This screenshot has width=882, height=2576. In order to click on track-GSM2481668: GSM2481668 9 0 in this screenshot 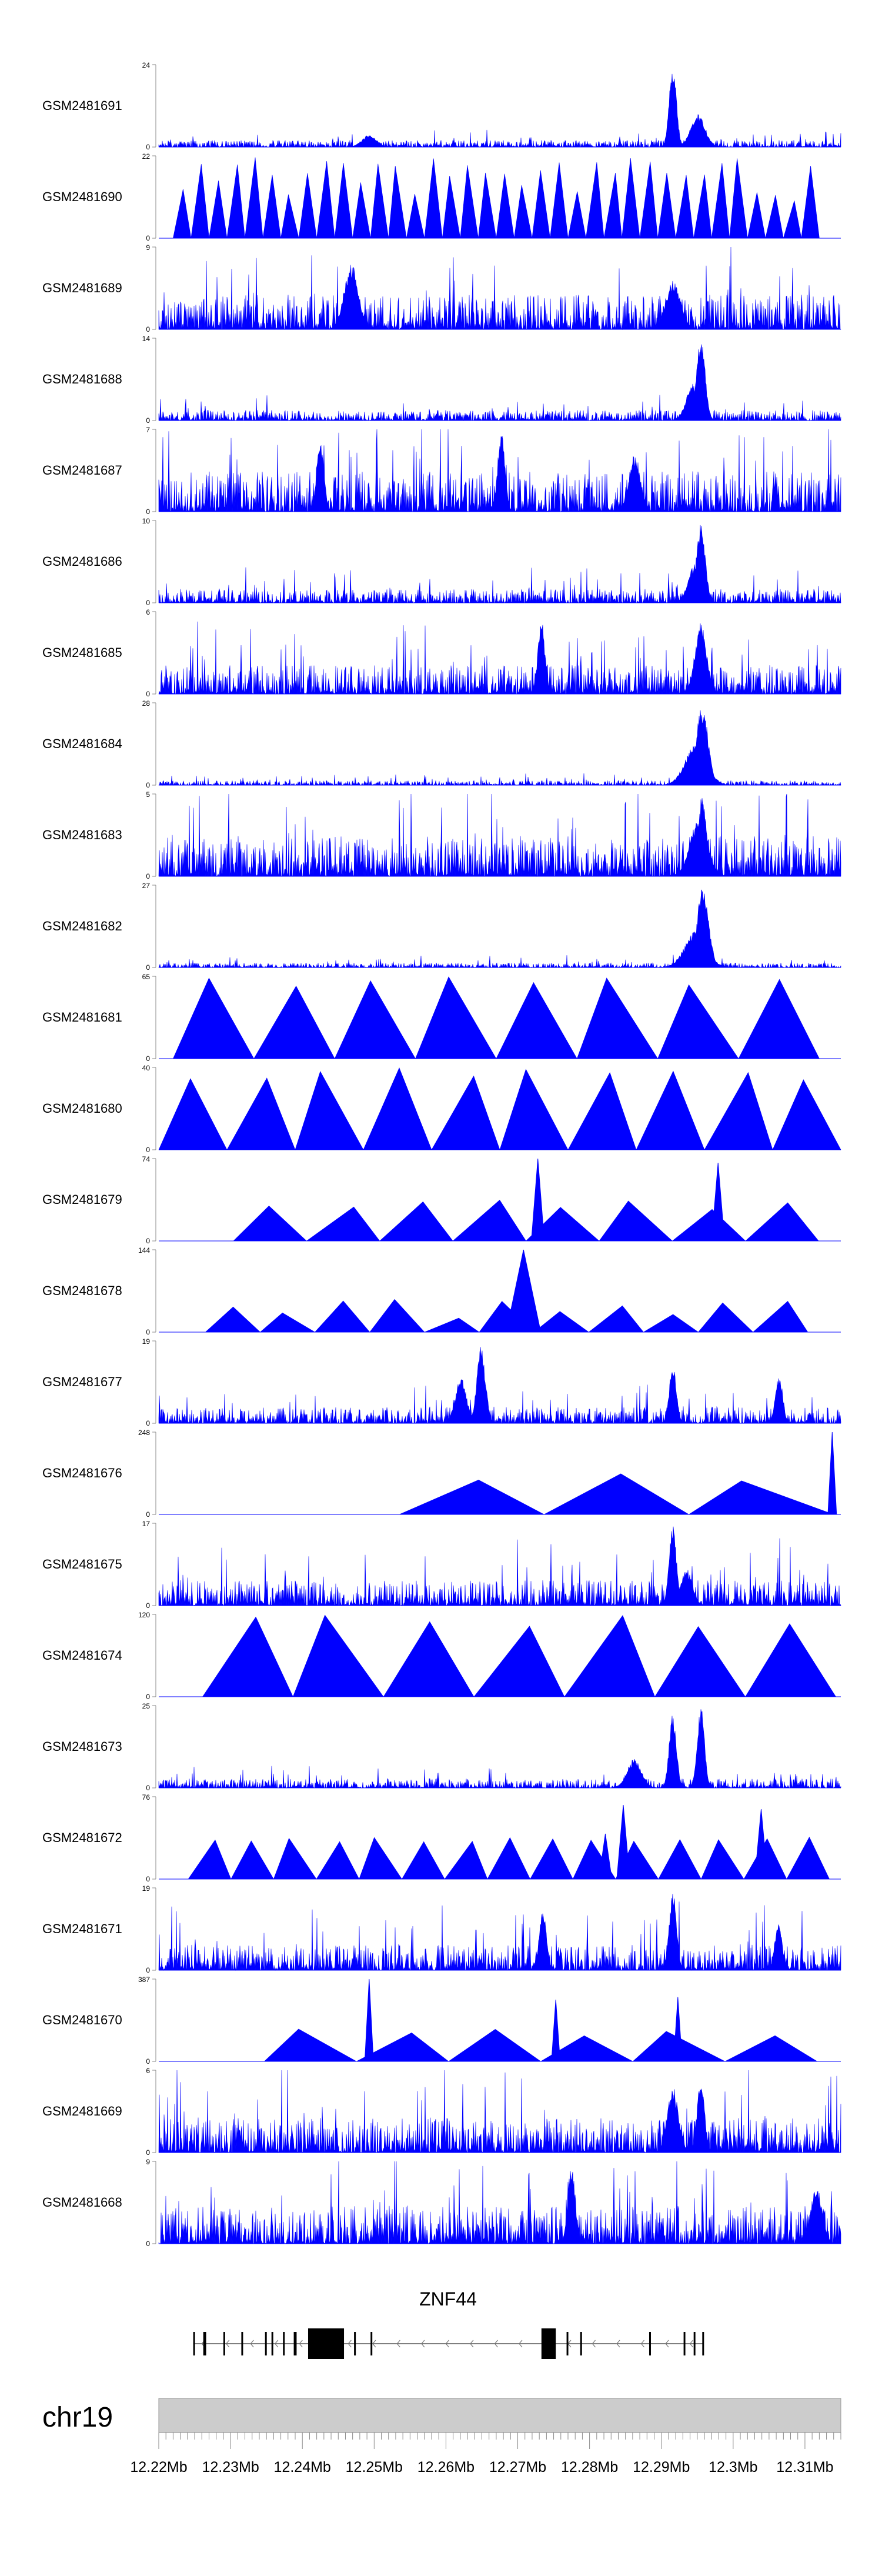, I will do `click(441, 2203)`.